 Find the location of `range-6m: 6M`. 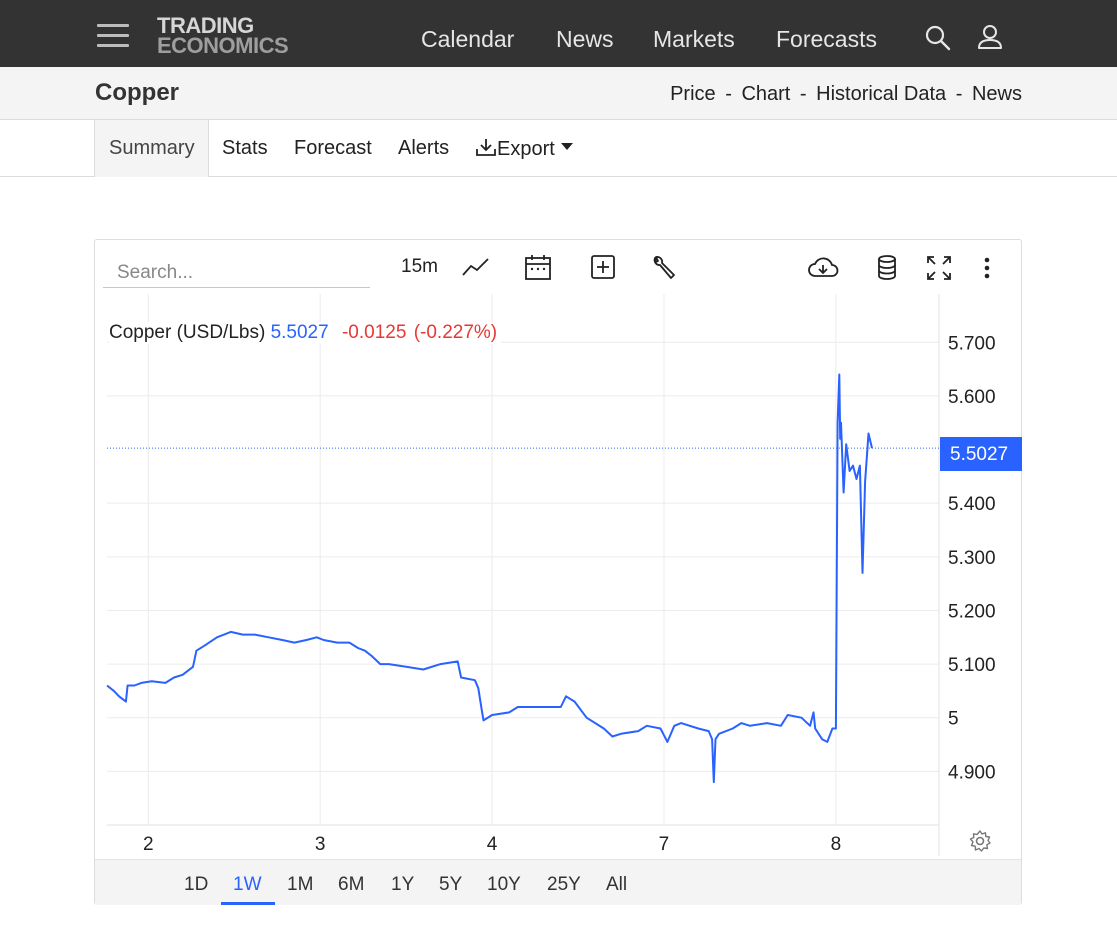

range-6m: 6M is located at coordinates (351, 884).